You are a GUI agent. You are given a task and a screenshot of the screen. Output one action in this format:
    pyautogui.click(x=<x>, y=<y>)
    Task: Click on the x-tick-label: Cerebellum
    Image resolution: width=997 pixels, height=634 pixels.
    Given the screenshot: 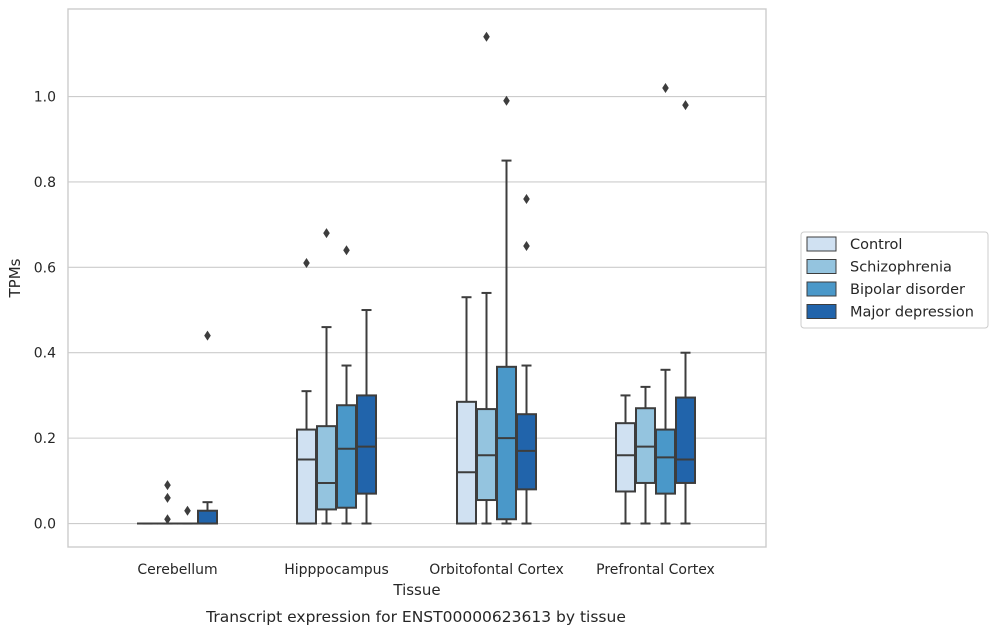 What is the action you would take?
    pyautogui.click(x=177, y=570)
    